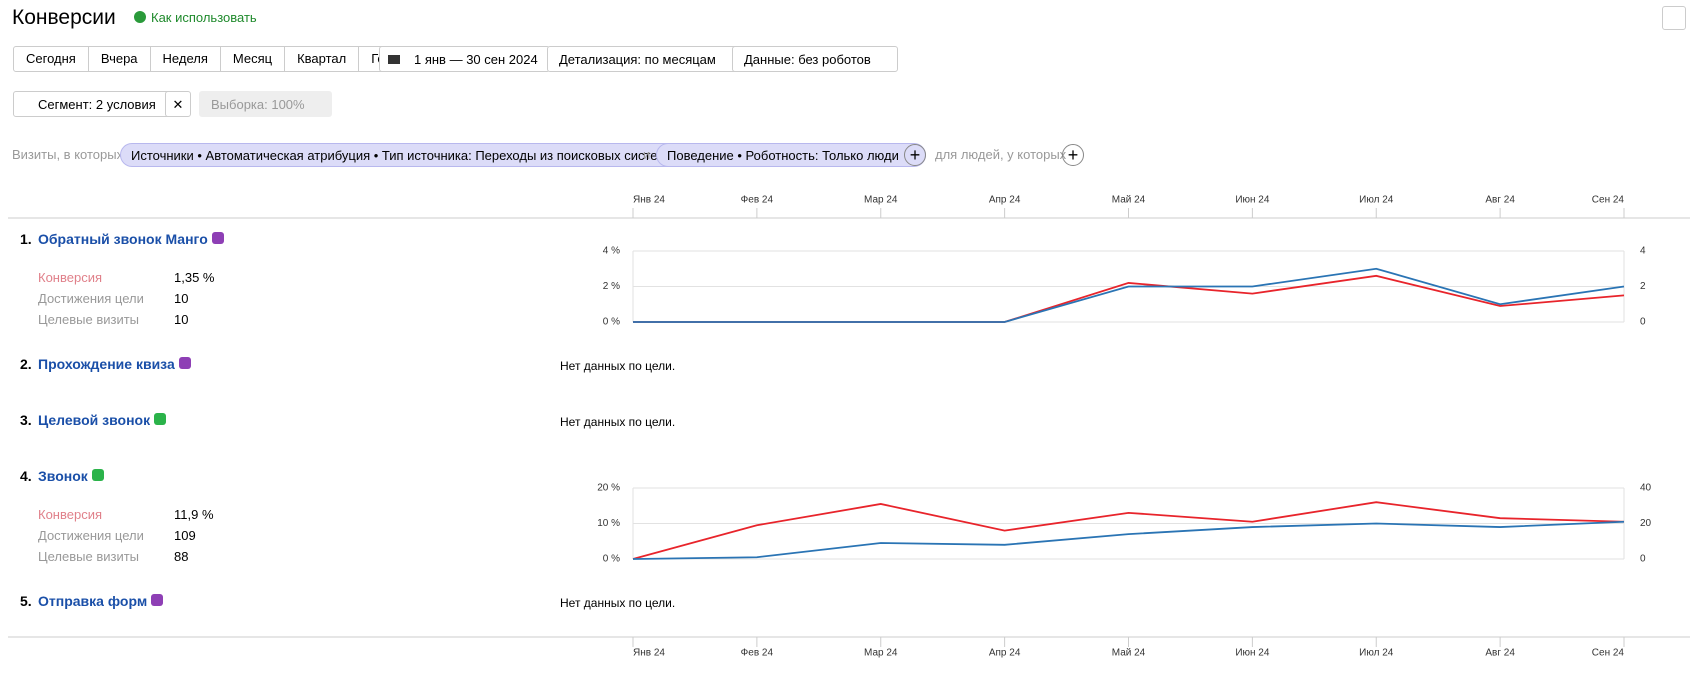  Describe the element at coordinates (608, 523) in the screenshot. I see `y-tick-label: 10 %` at that location.